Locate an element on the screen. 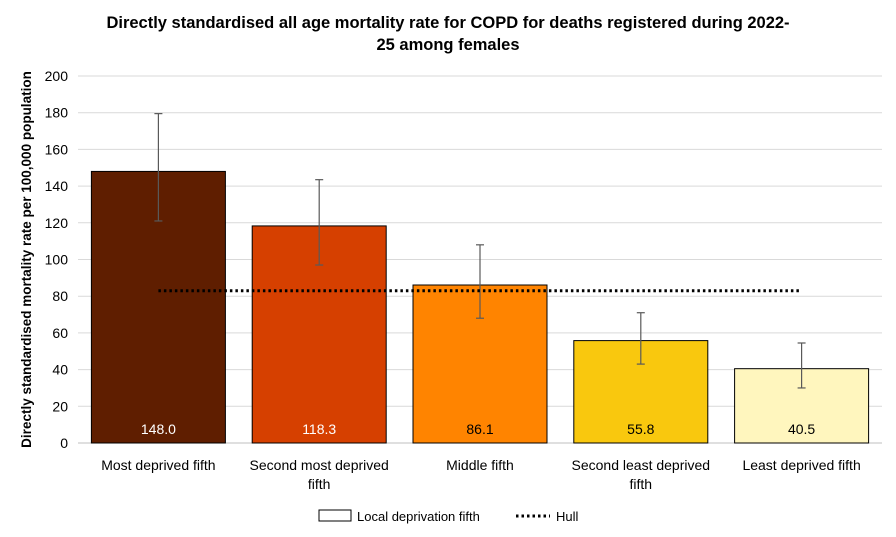 This screenshot has height=537, width=896. y-axis-ticks: 0 20 40 60 80 100 120 140 160 180 200 is located at coordinates (57, 259).